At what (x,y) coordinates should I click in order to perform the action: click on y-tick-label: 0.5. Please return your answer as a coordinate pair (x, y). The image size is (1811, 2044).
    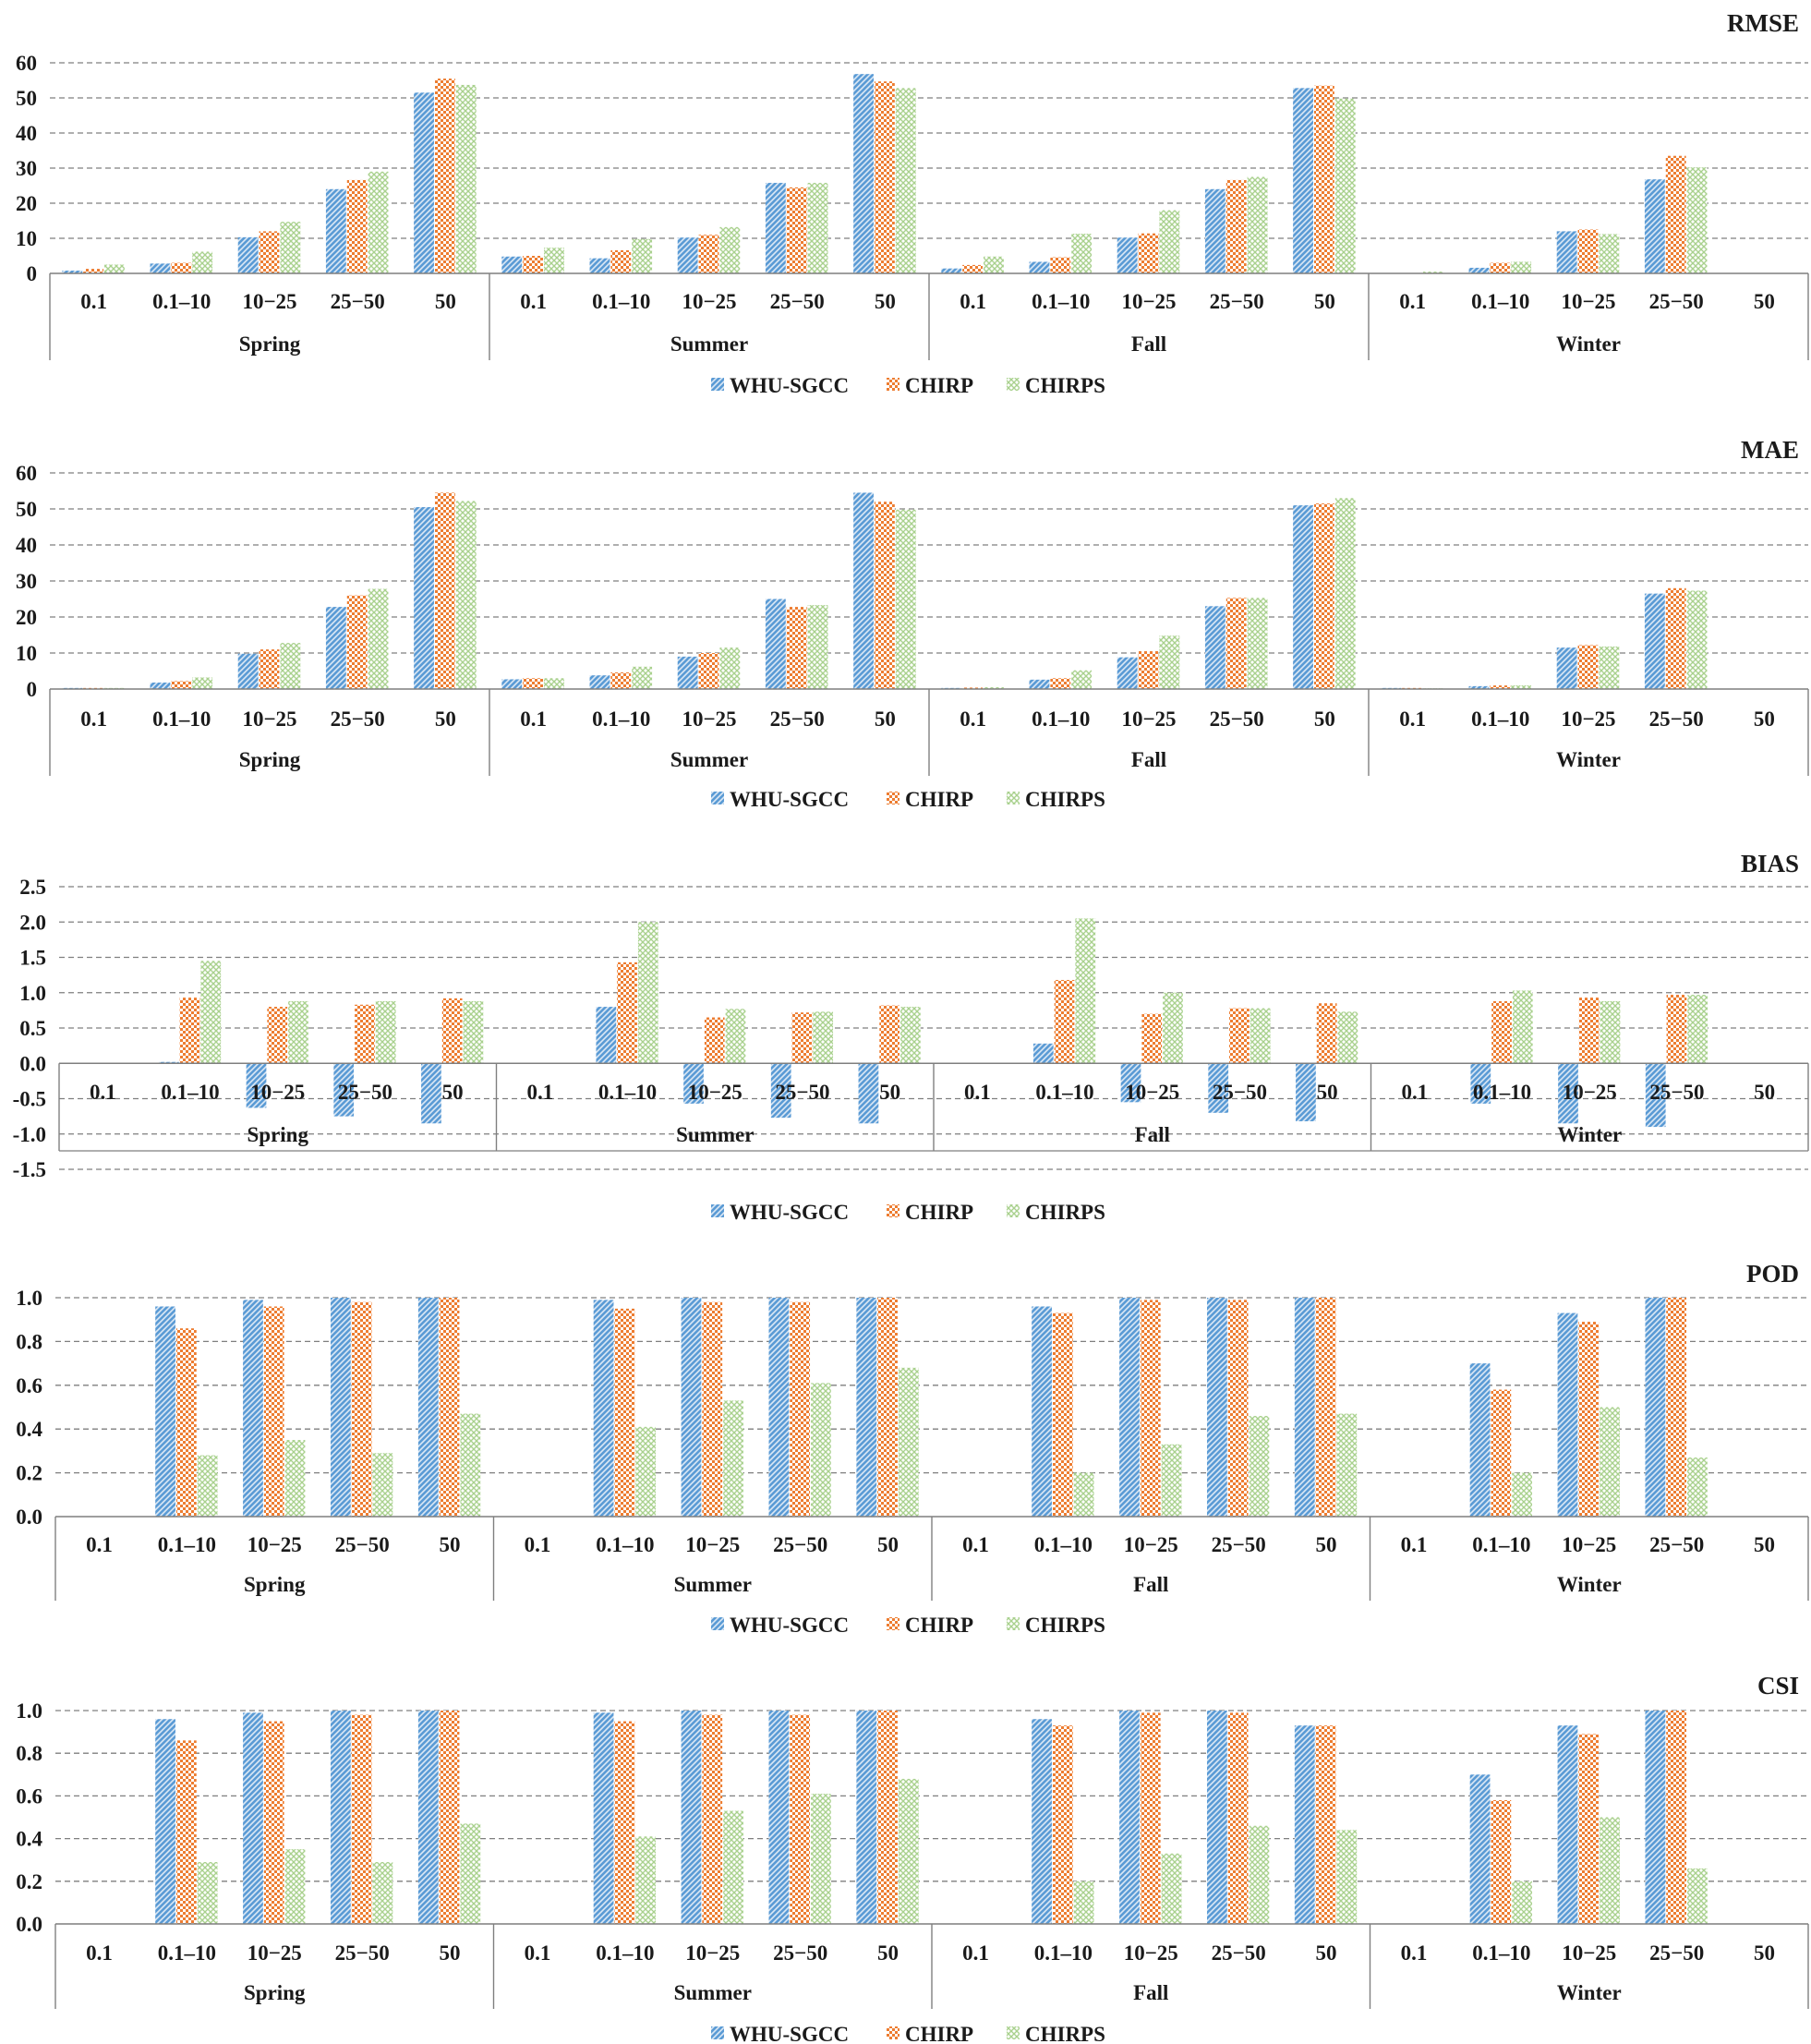
    Looking at the image, I should click on (33, 1029).